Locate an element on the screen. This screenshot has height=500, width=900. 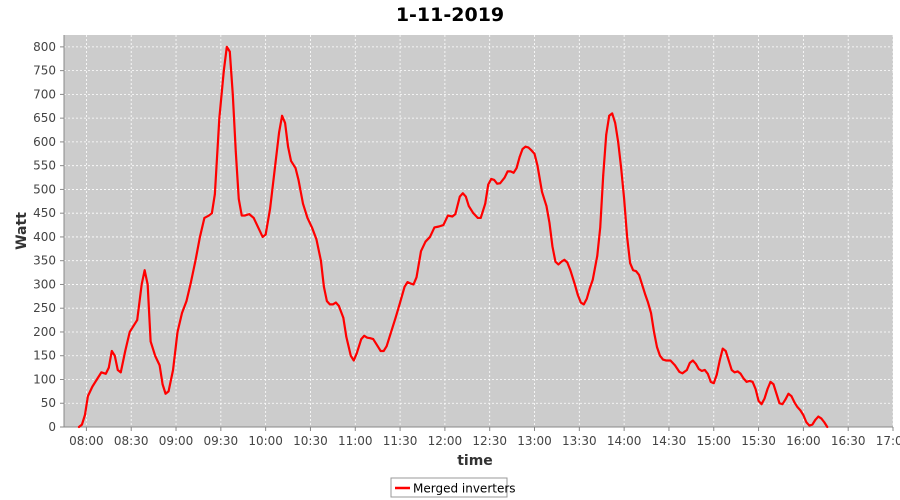
legend: Merged inverters is located at coordinates (453, 487).